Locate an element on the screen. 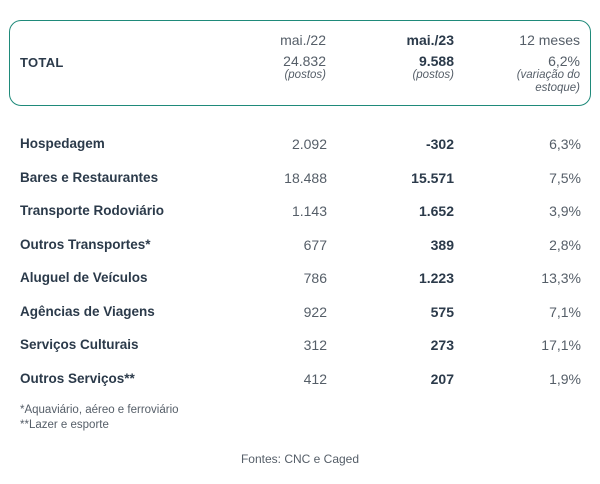 The width and height of the screenshot is (600, 484). row-label: Outros Serviços** is located at coordinates (77, 378).